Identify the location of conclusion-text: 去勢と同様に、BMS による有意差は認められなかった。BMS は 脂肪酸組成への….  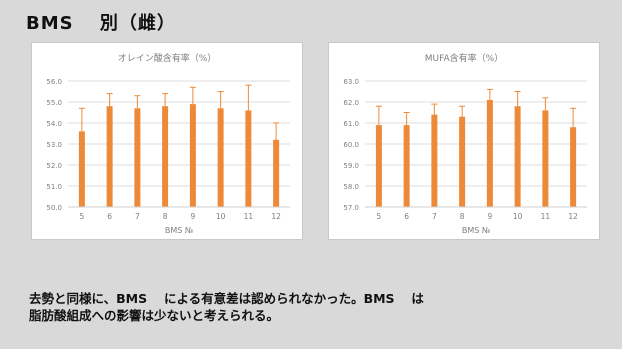
(226, 307).